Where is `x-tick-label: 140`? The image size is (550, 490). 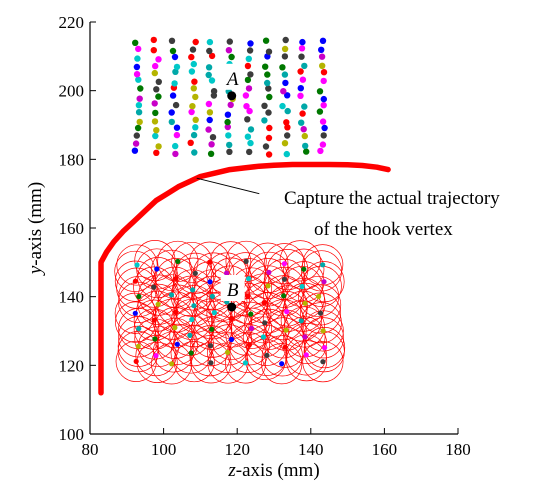 x-tick-label: 140 is located at coordinates (311, 449).